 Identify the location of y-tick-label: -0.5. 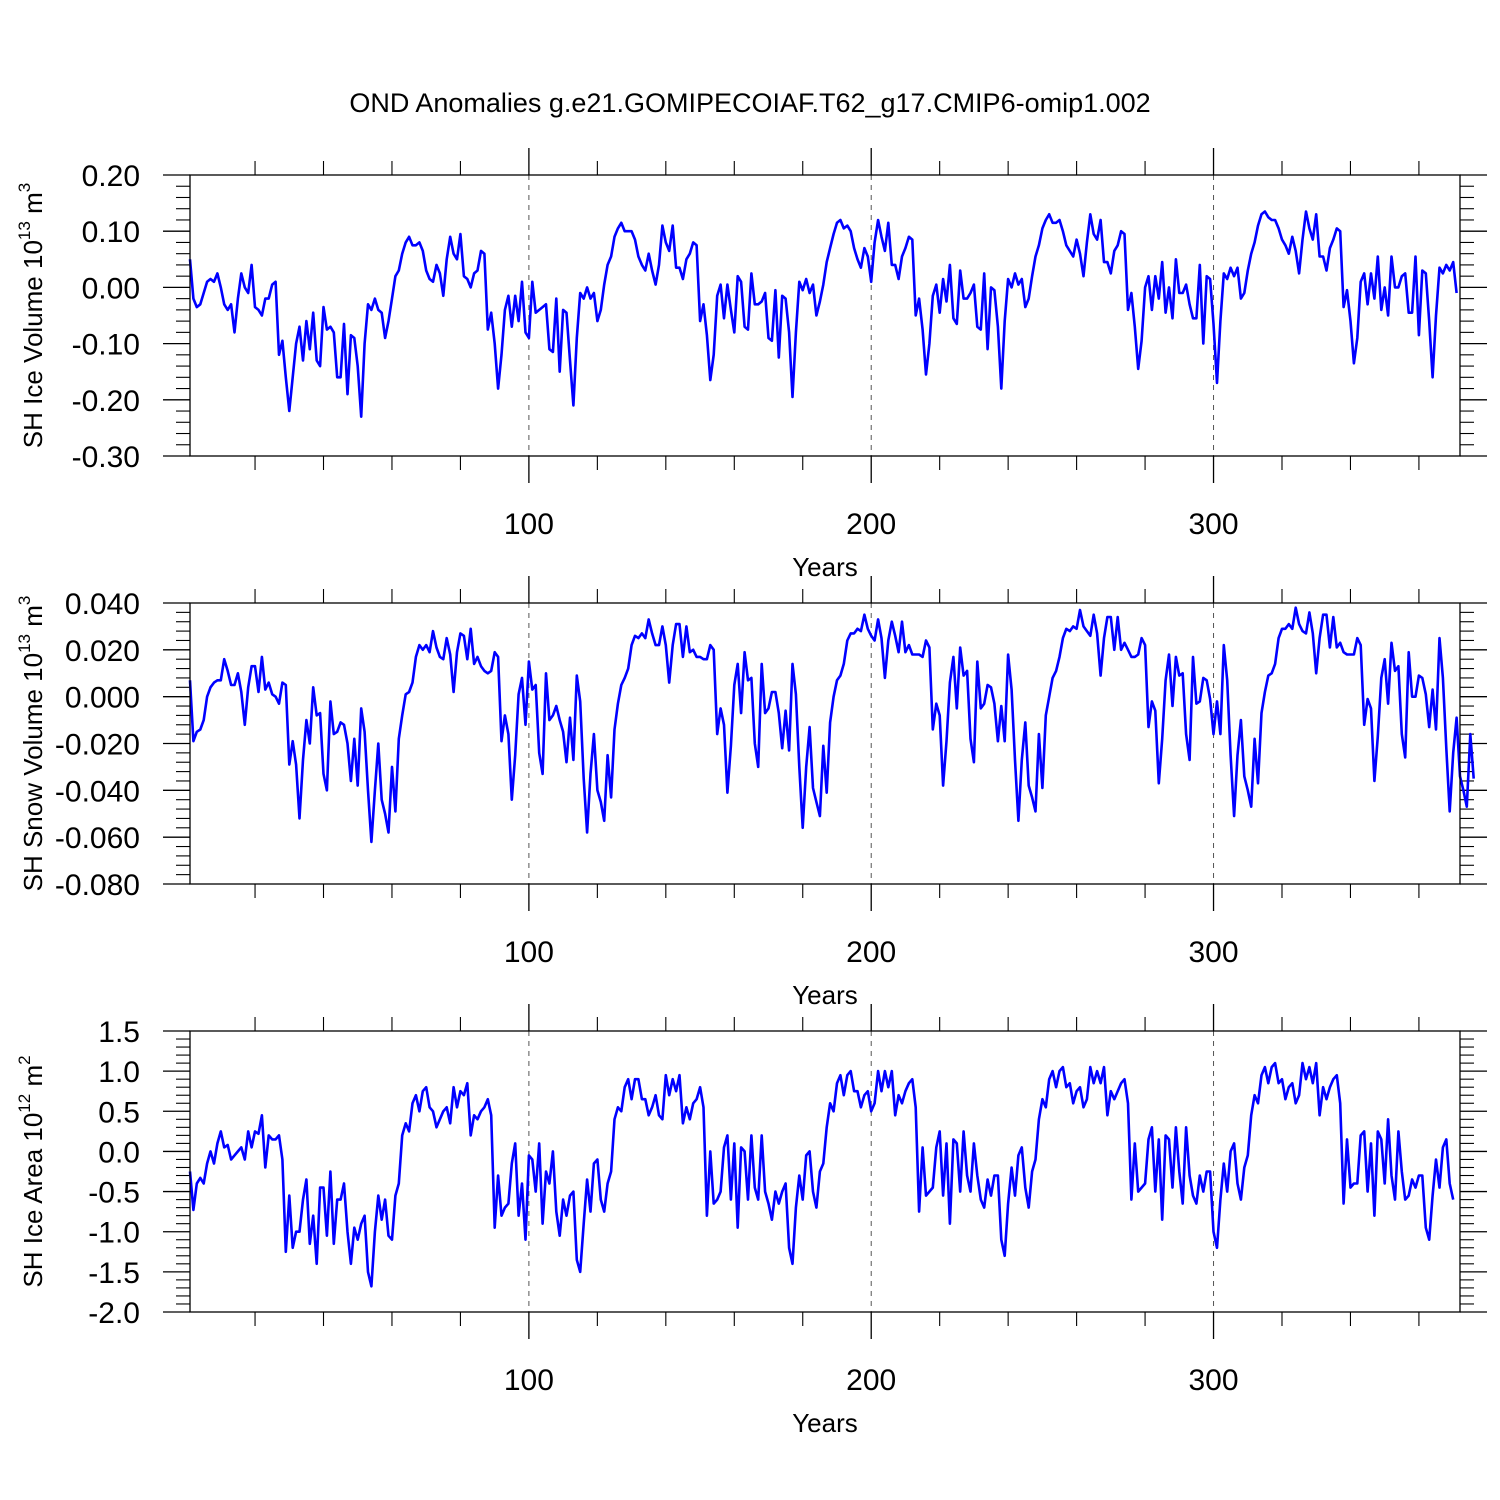
(114, 1193).